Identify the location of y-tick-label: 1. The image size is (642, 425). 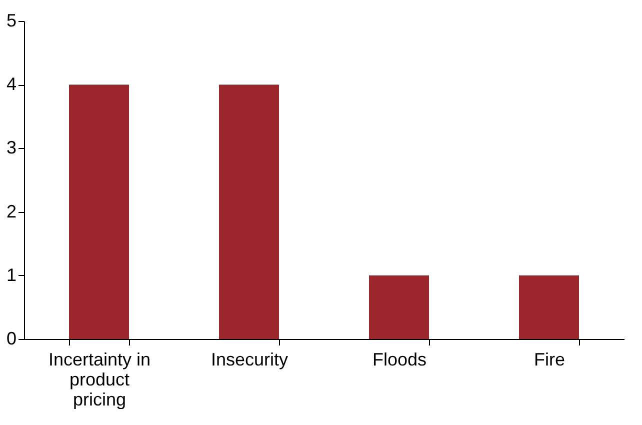
(11, 274).